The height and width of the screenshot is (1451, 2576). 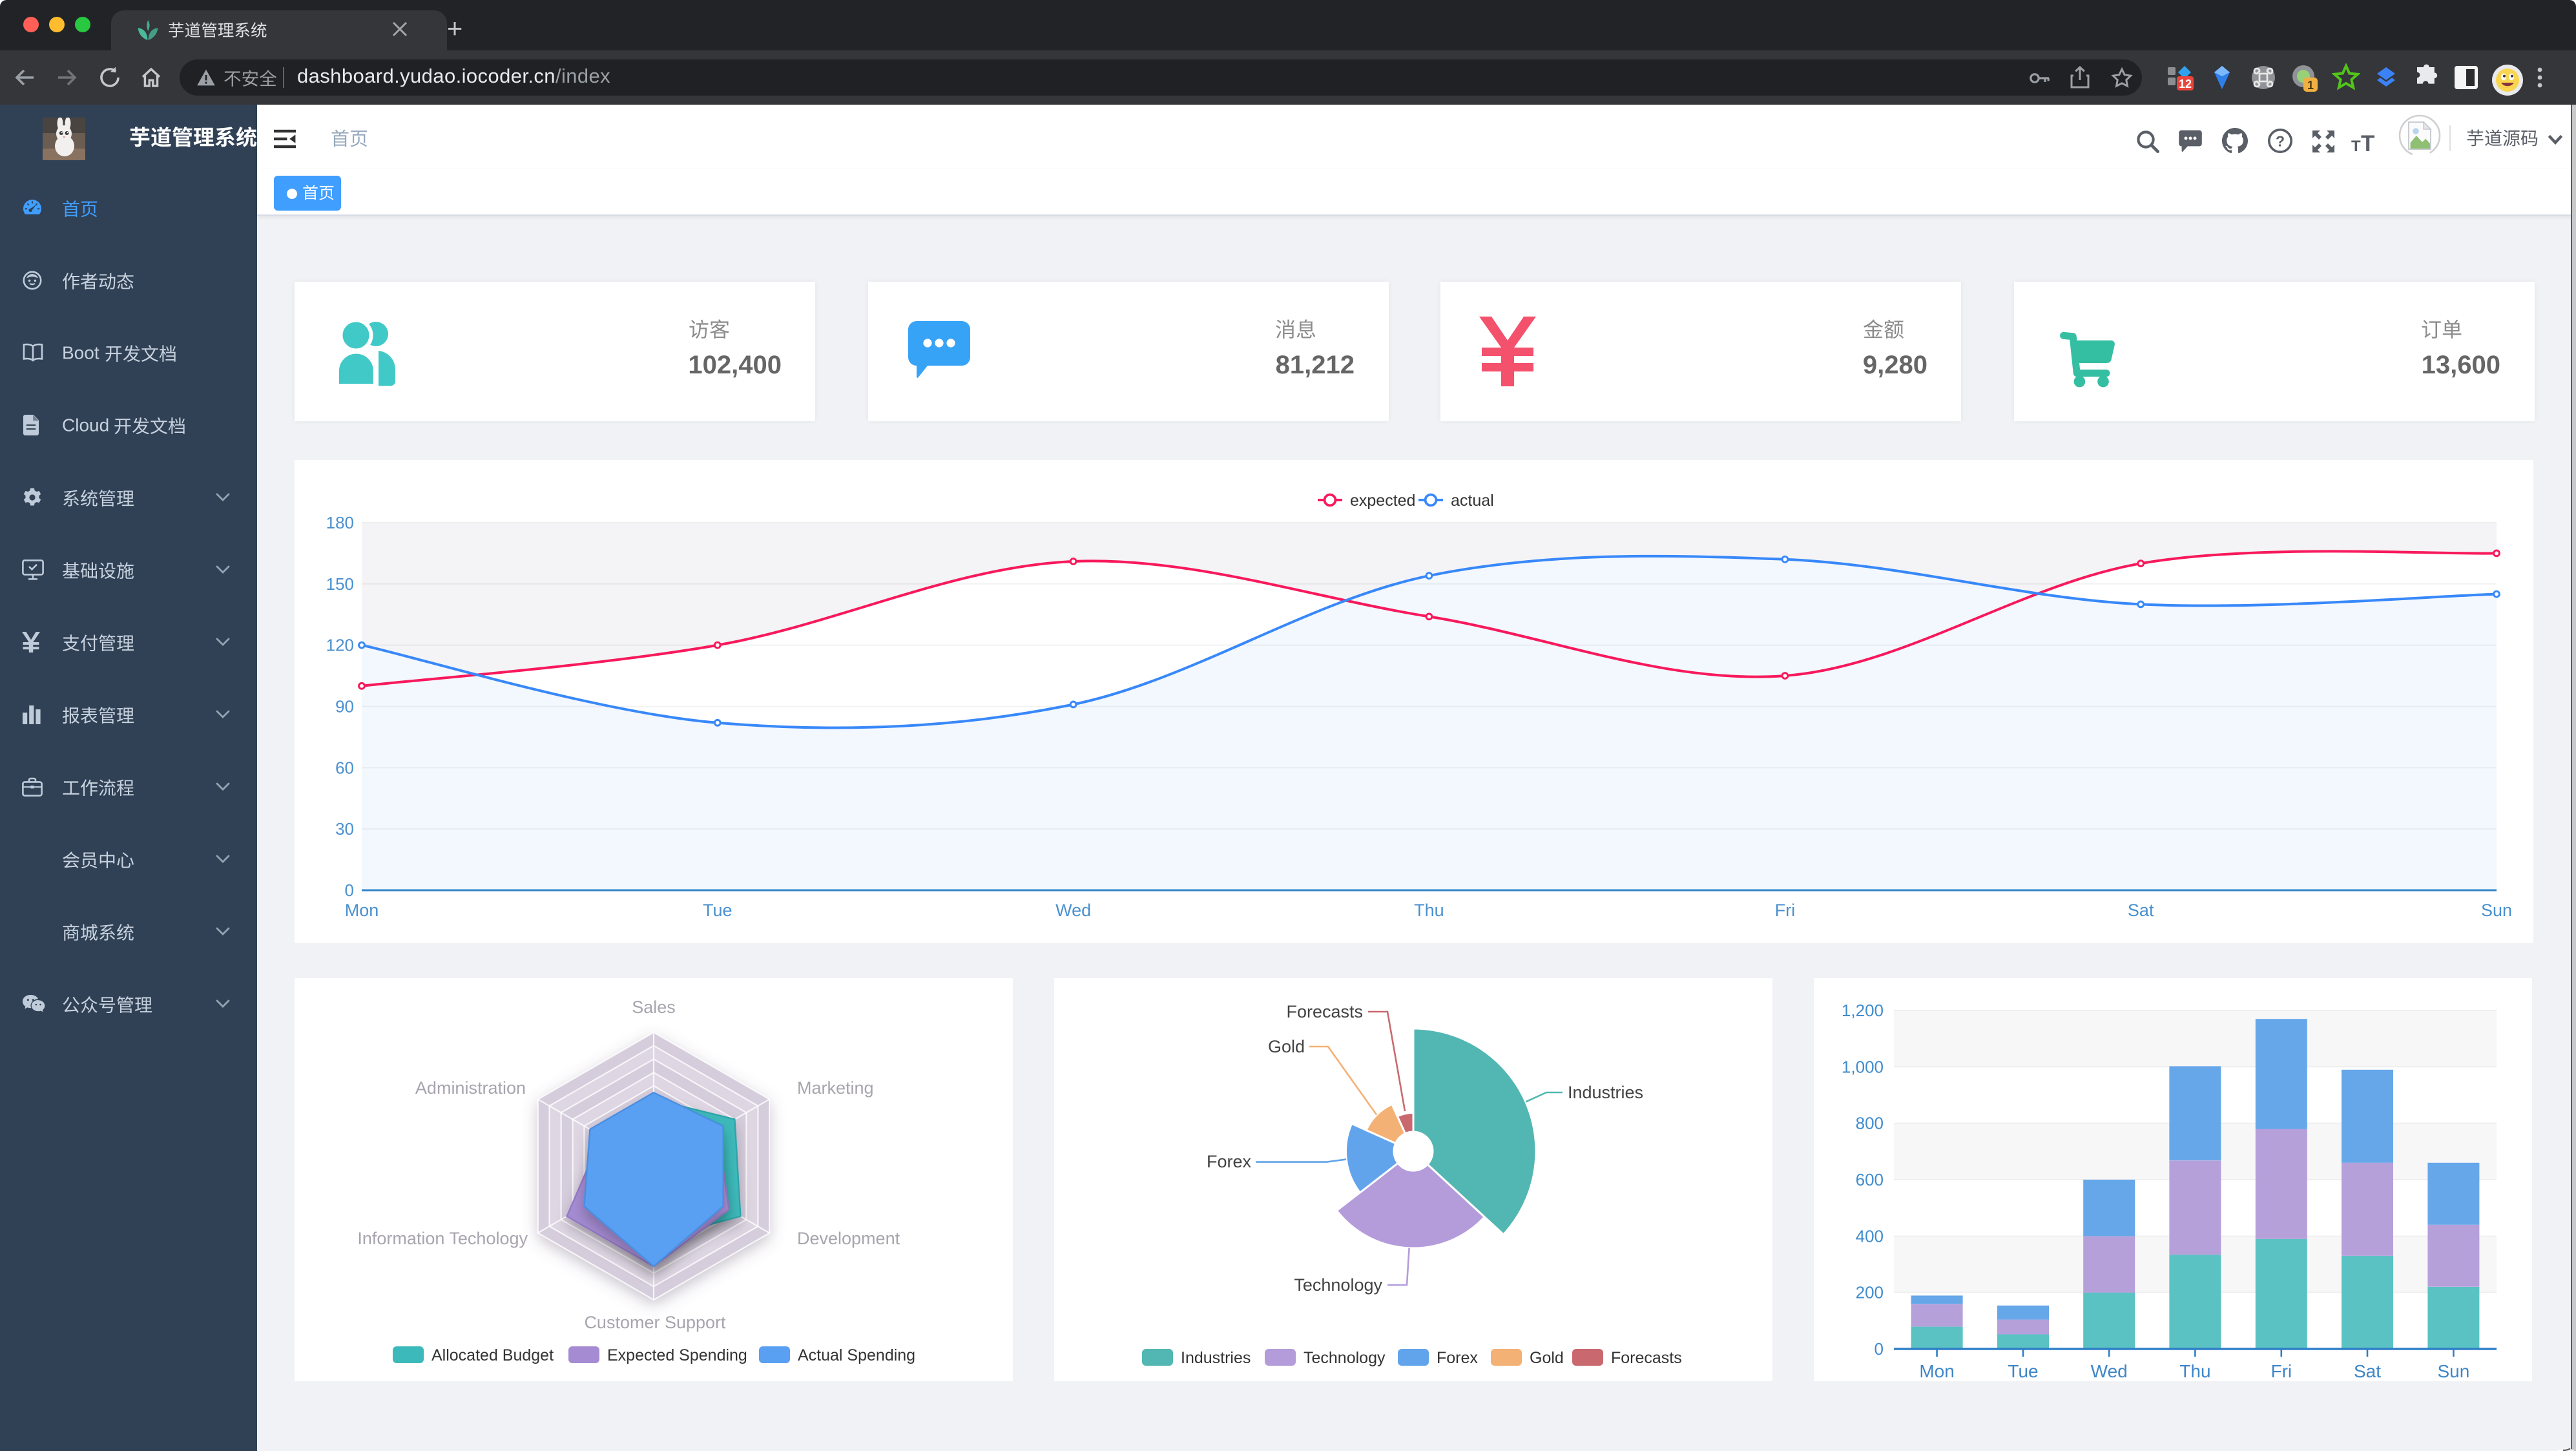 What do you see at coordinates (1472, 500) in the screenshot?
I see `svg-text: actual` at bounding box center [1472, 500].